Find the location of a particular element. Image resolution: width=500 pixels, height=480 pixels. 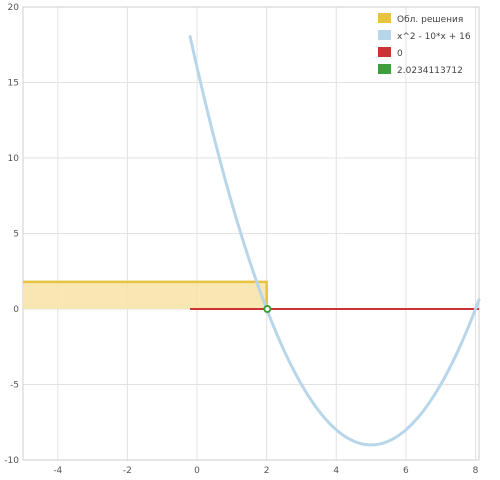

y-tick-label: 5 is located at coordinates (16, 235).